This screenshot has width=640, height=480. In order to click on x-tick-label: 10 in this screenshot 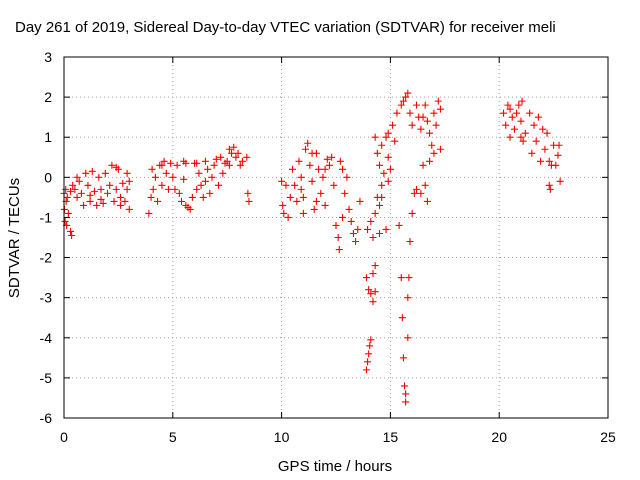, I will do `click(282, 437)`.